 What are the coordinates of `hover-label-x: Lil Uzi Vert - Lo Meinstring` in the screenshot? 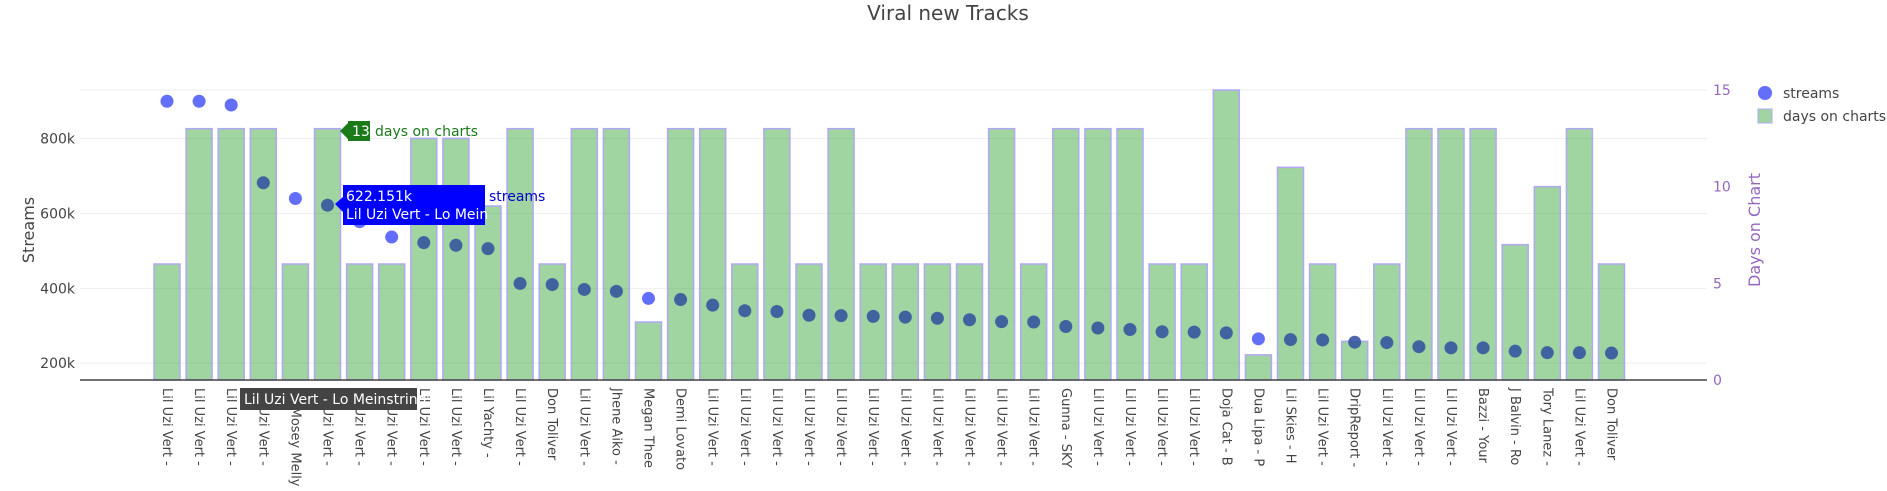 It's located at (333, 399).